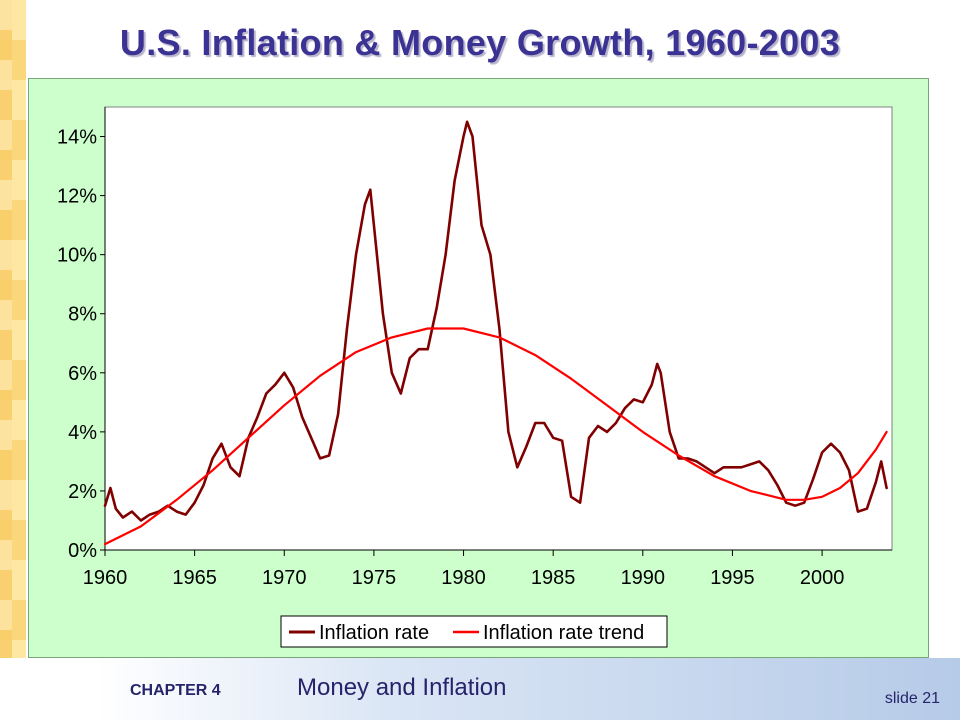 This screenshot has width=960, height=720. Describe the element at coordinates (643, 578) in the screenshot. I see `x-tick-label: 1990` at that location.